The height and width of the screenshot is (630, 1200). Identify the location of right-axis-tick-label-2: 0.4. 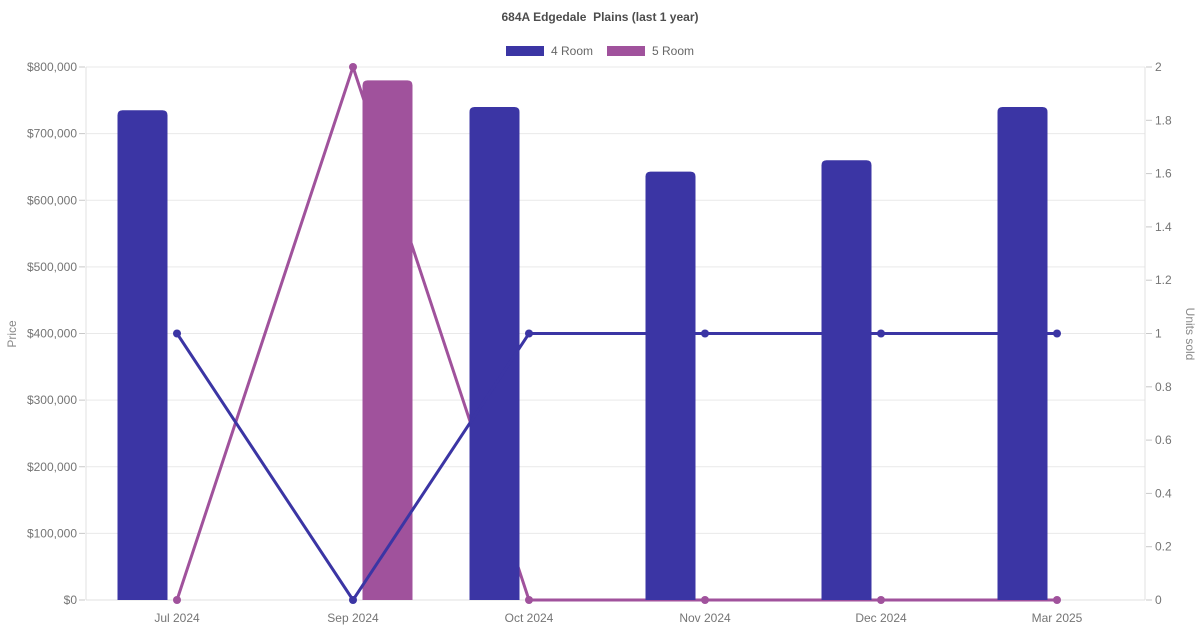
(1163, 493).